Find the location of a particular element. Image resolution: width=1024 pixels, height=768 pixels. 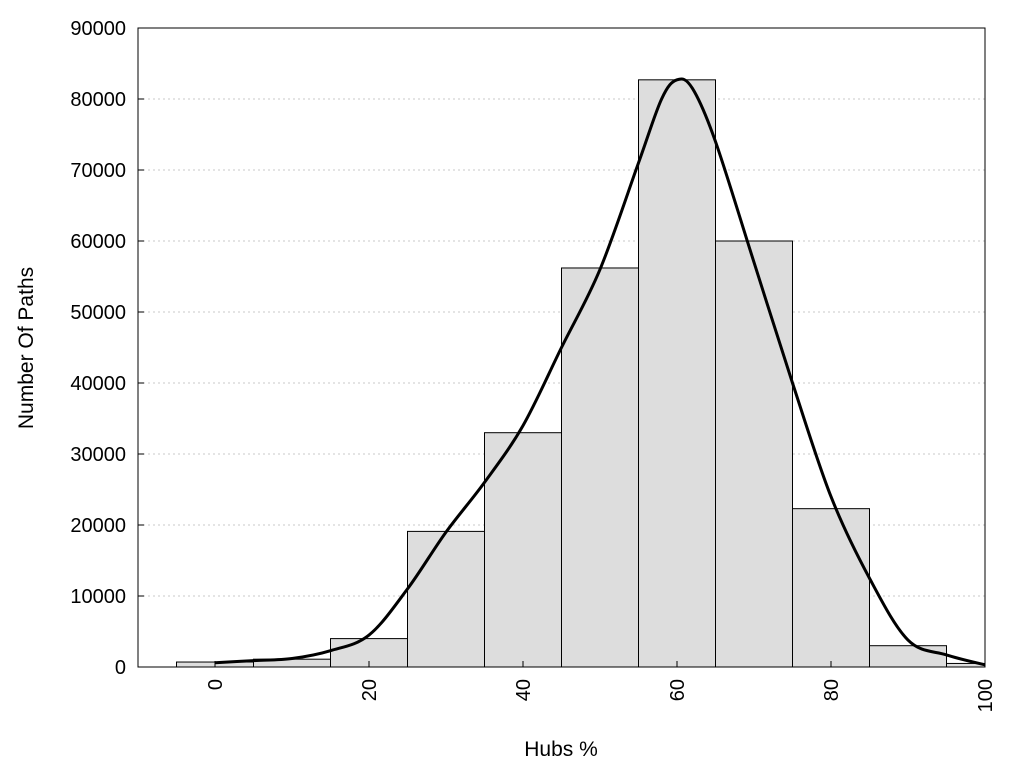

x-axis-title: Hubs % is located at coordinates (561, 749).